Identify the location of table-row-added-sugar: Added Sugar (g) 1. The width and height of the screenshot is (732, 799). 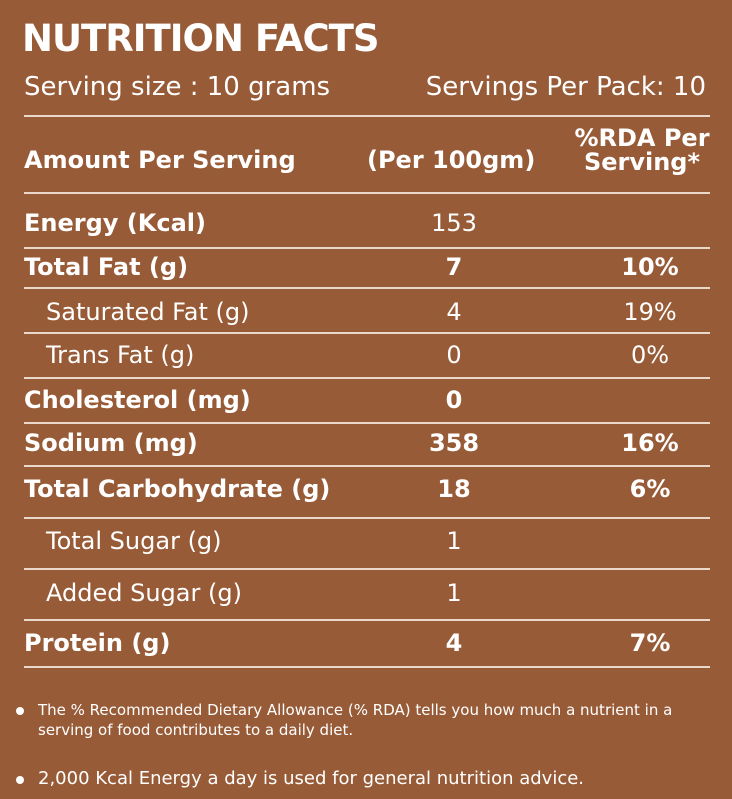
(367, 593).